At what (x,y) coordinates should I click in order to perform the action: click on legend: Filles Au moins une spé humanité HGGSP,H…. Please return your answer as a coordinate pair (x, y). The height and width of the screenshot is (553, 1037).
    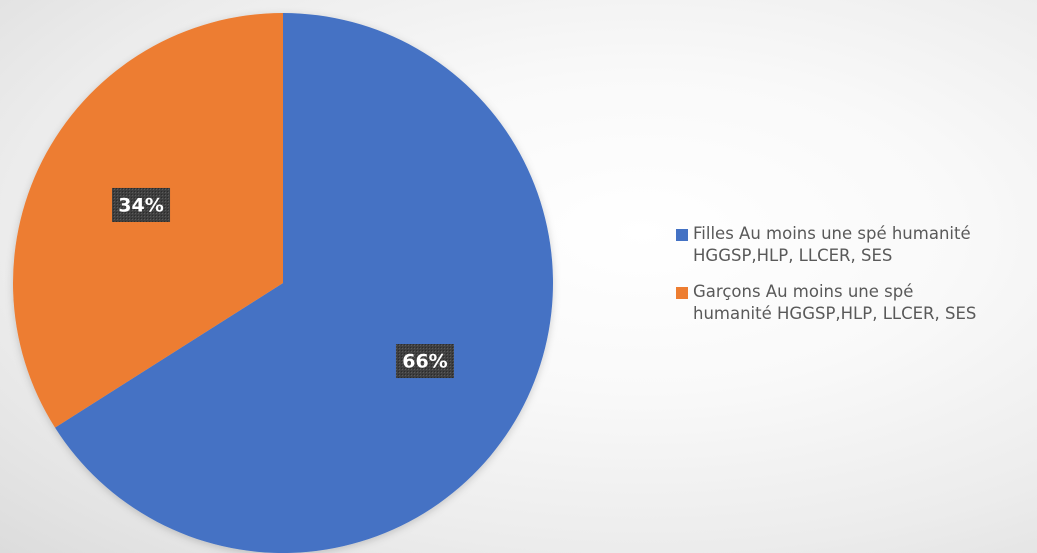
    Looking at the image, I should click on (856, 281).